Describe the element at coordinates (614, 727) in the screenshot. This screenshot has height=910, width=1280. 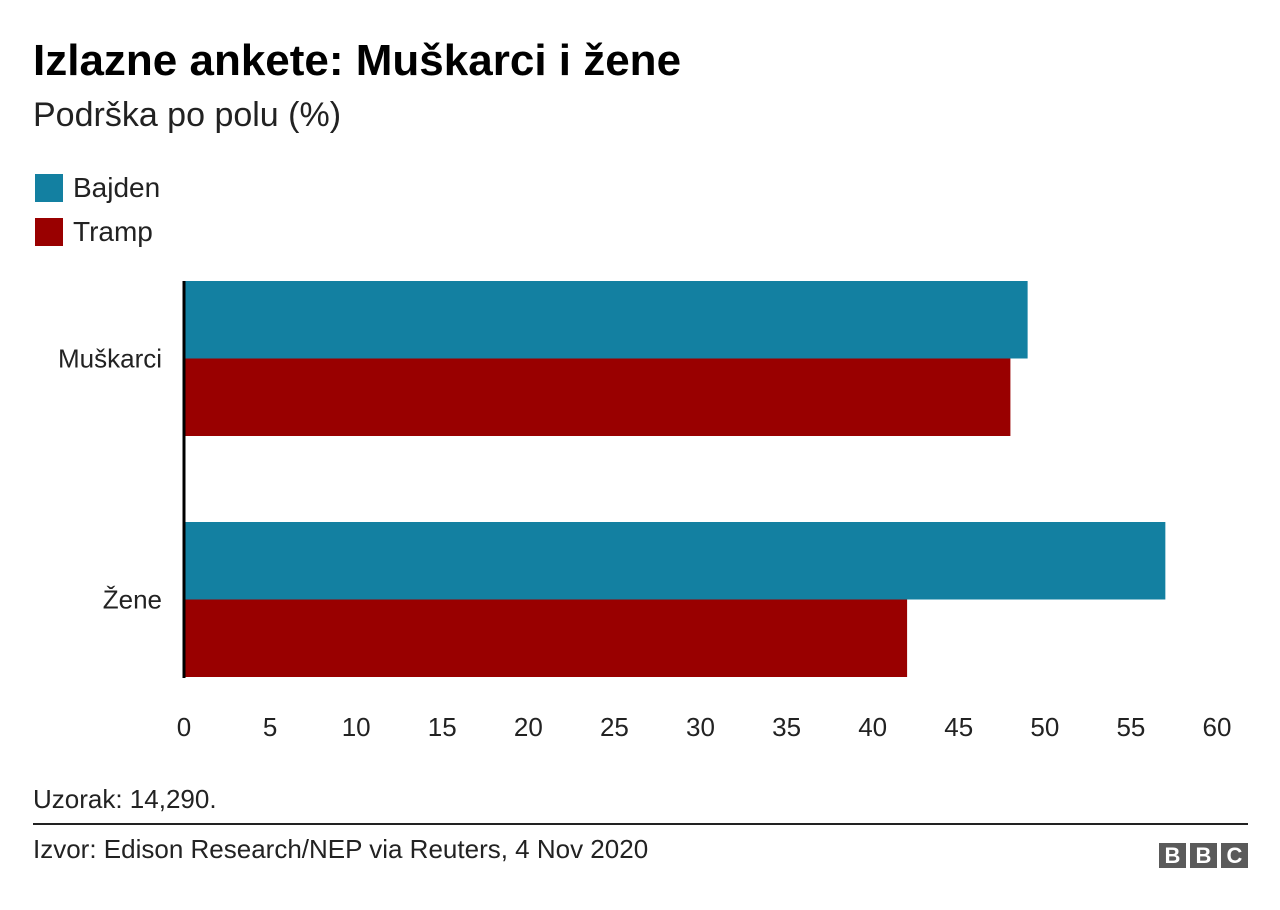
I see `x-tick-label: 25` at that location.